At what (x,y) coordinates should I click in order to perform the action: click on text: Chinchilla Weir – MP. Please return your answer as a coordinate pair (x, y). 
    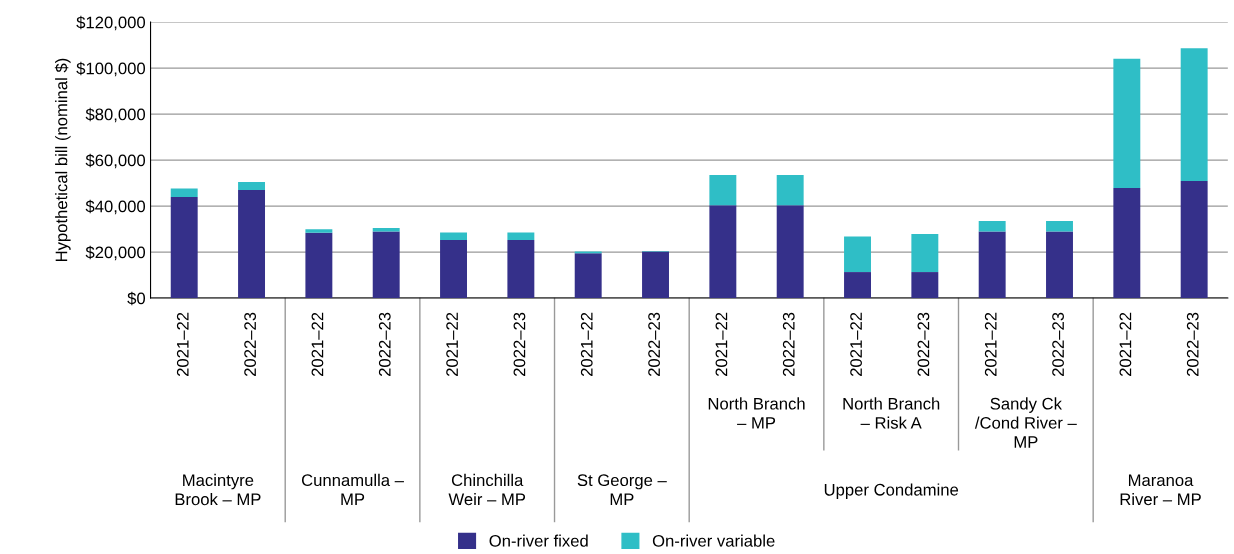
    Looking at the image, I should click on (487, 489).